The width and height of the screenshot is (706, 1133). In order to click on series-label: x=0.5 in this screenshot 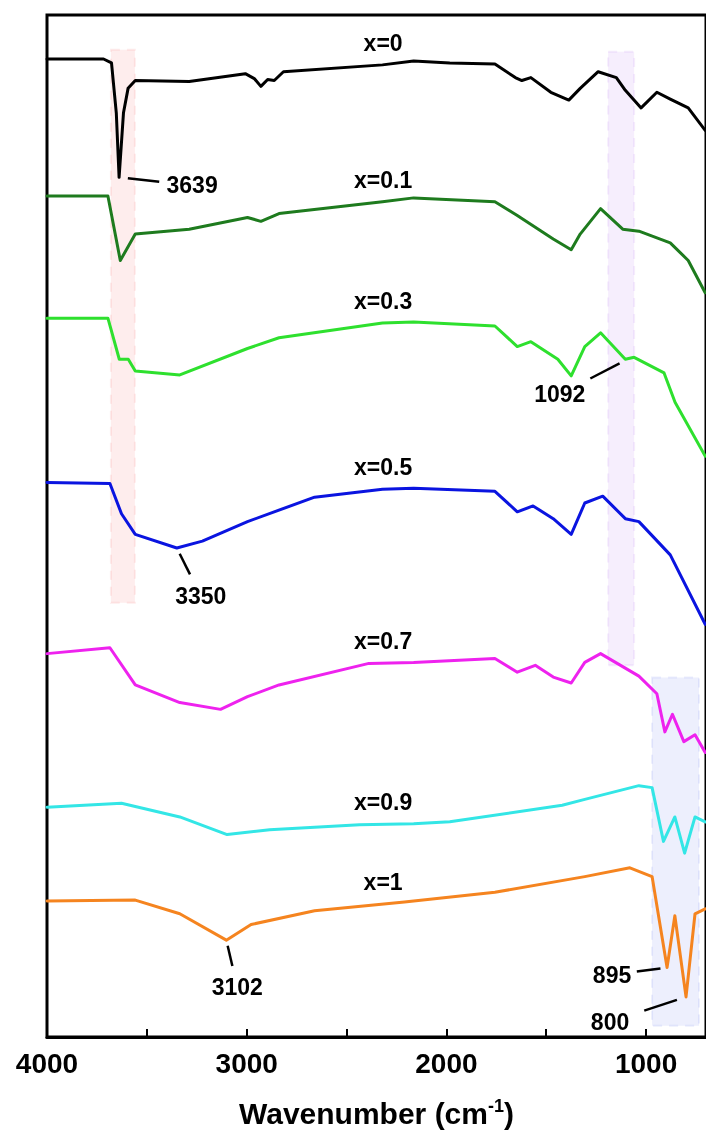, I will do `click(383, 467)`.